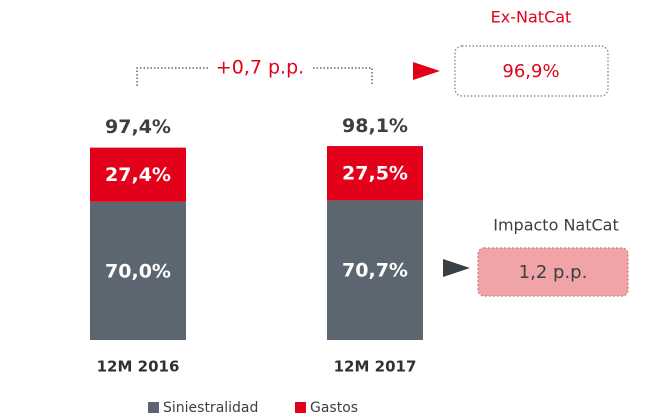 This screenshot has width=654, height=418. I want to click on legend-label: Siniestralidad, so click(210, 408).